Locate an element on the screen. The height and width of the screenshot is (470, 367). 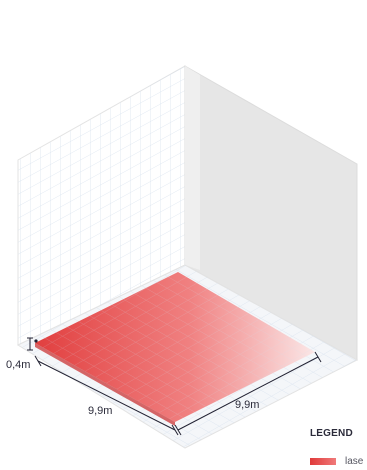
laser-area-edge is located at coordinates (105, 384).